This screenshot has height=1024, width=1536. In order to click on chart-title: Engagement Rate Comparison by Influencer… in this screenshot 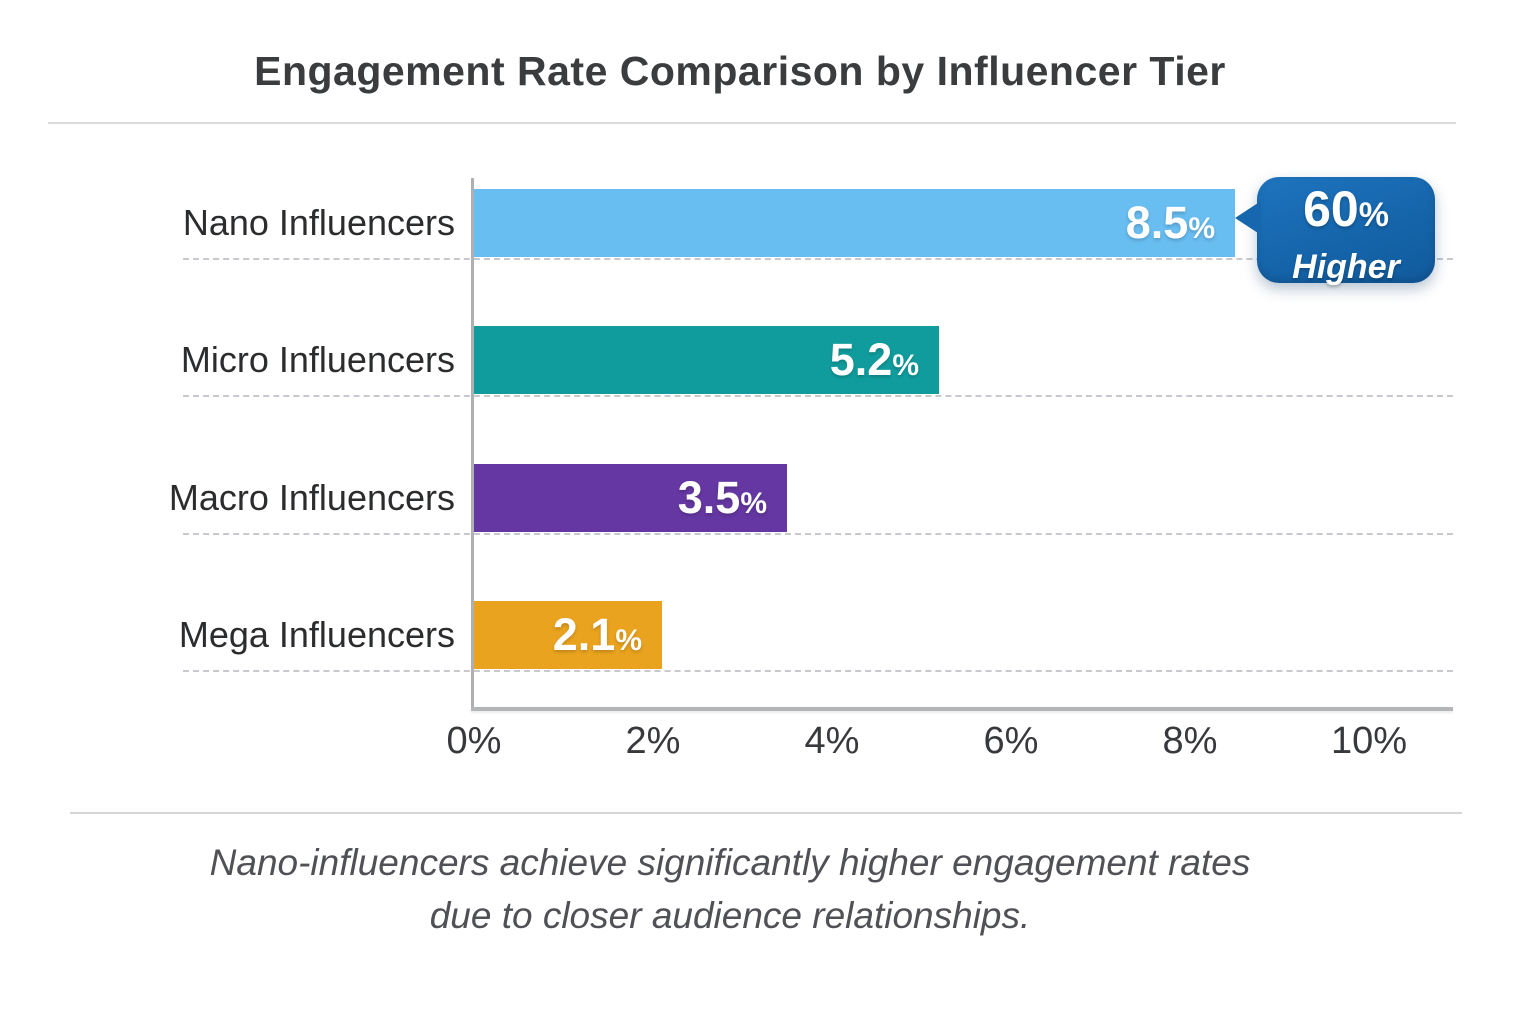, I will do `click(740, 71)`.